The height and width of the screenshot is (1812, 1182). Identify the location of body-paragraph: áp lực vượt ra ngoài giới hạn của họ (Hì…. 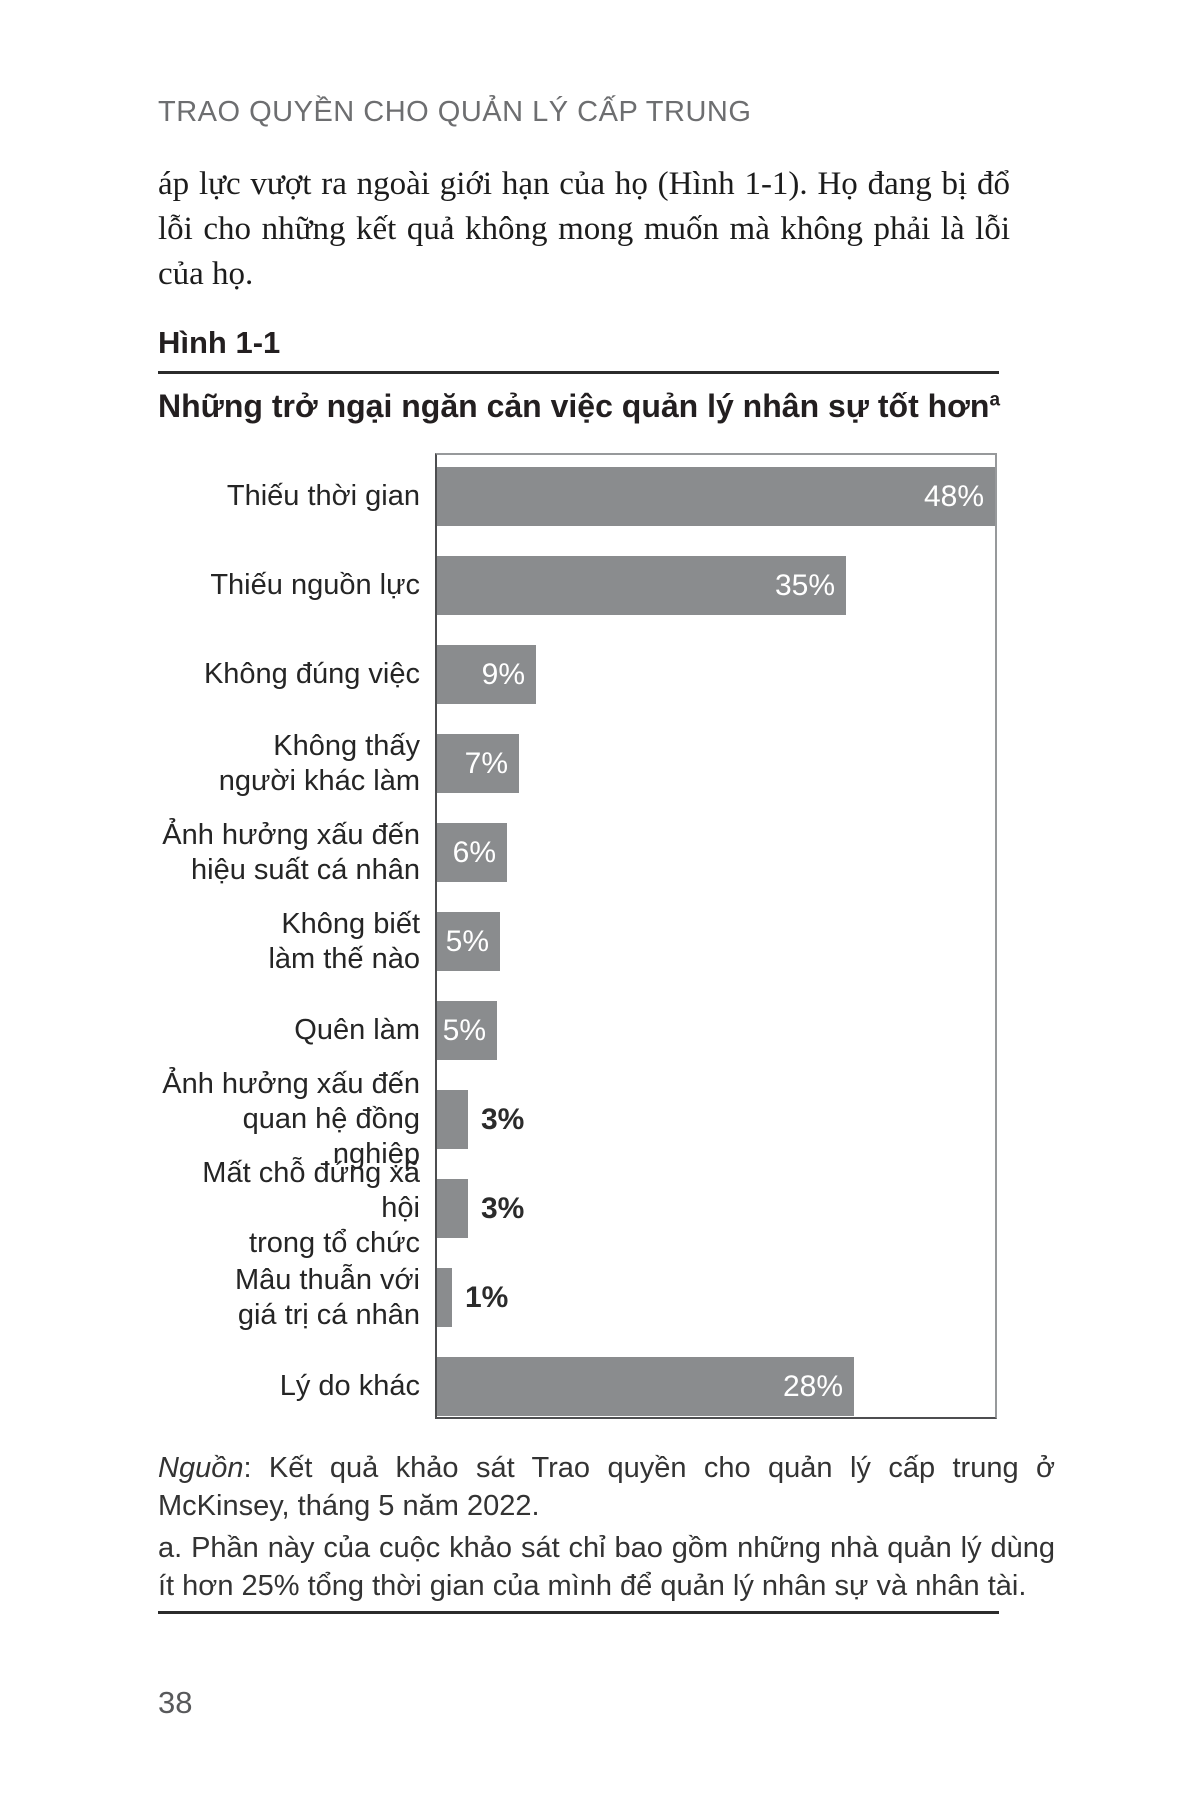
(584, 229).